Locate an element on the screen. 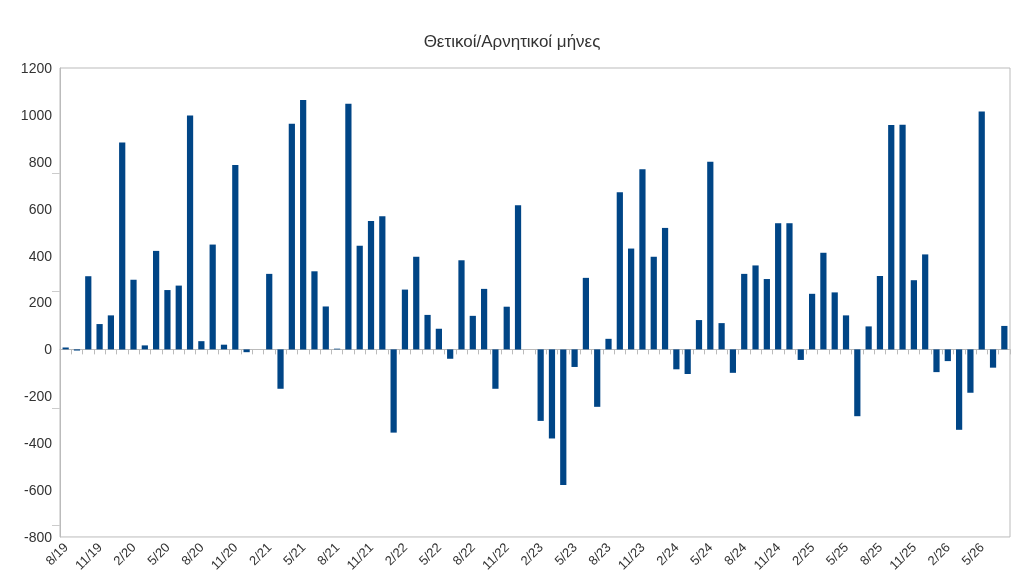 This screenshot has height=582, width=1024. y-tick-label: 800 is located at coordinates (40, 161).